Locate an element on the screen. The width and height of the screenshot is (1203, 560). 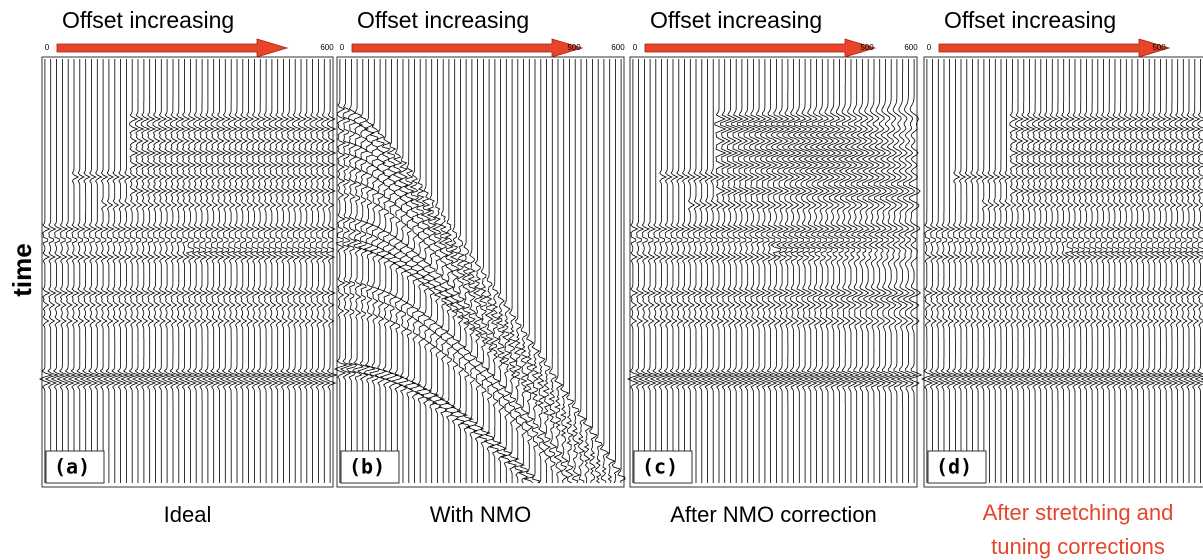
panel-caption: After stretching and is located at coordinates (1078, 512).